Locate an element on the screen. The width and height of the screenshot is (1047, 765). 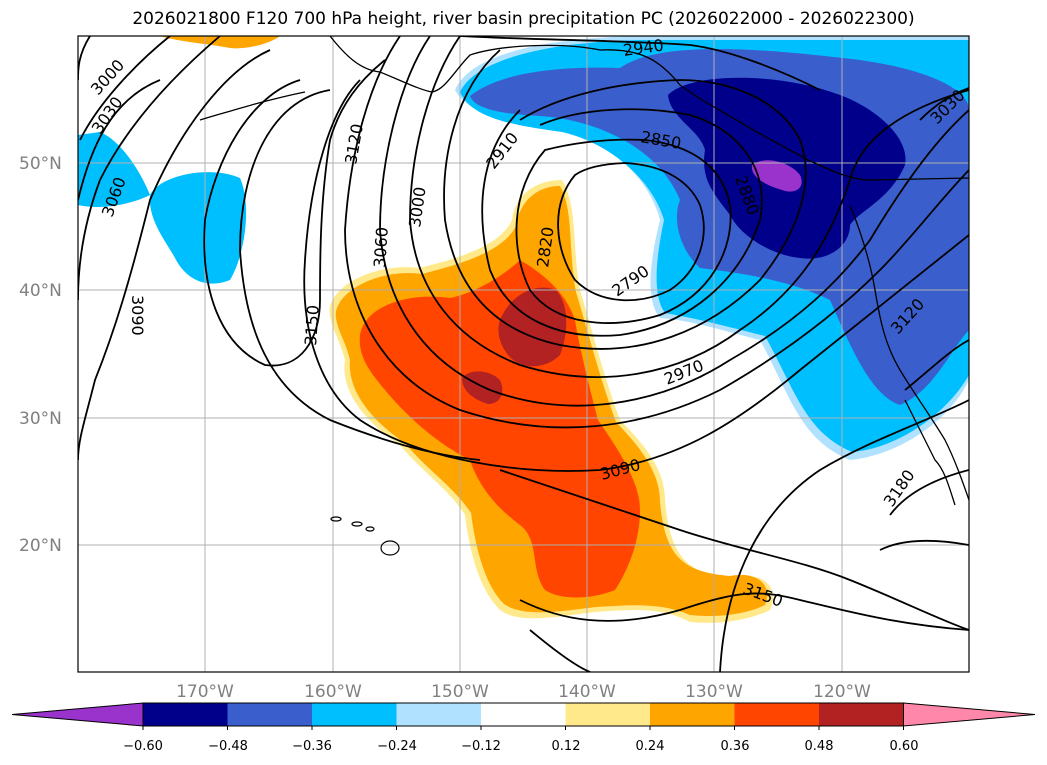
alaska-coast is located at coordinates (649, 108).